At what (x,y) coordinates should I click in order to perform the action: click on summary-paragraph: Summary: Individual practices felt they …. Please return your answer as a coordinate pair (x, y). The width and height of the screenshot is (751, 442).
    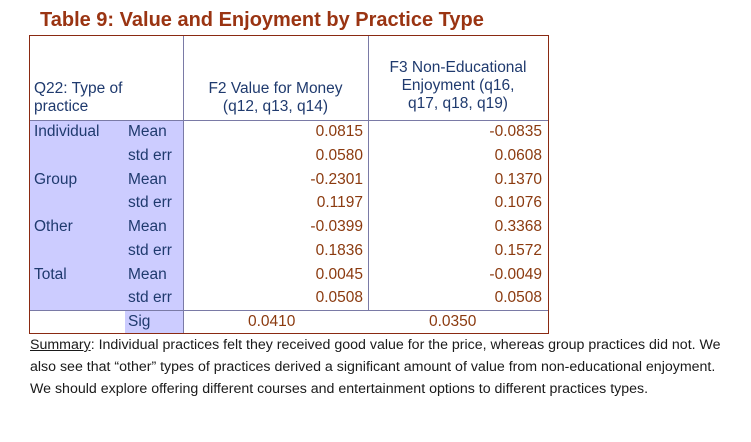
    Looking at the image, I should click on (380, 367).